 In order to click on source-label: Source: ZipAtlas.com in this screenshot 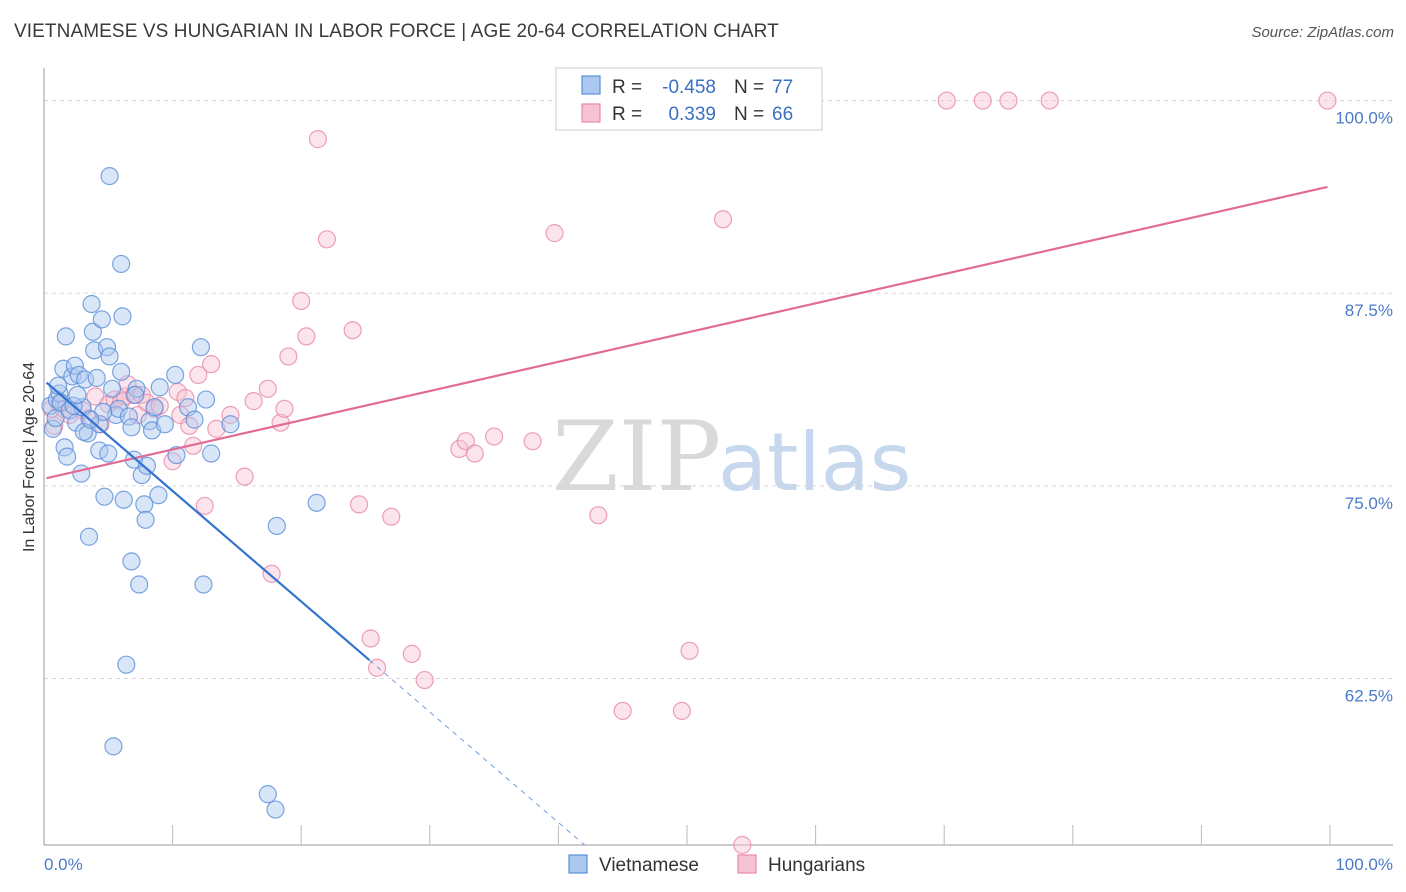, I will do `click(1322, 32)`.